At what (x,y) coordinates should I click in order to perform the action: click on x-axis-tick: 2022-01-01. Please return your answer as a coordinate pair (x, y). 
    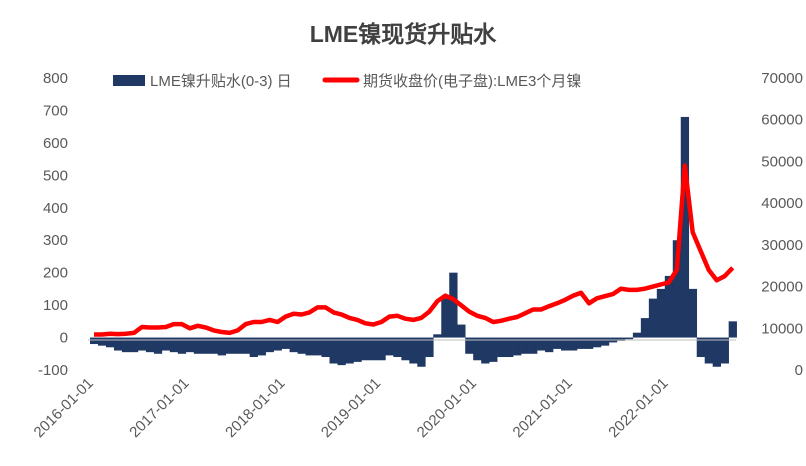
    Looking at the image, I should click on (638, 408).